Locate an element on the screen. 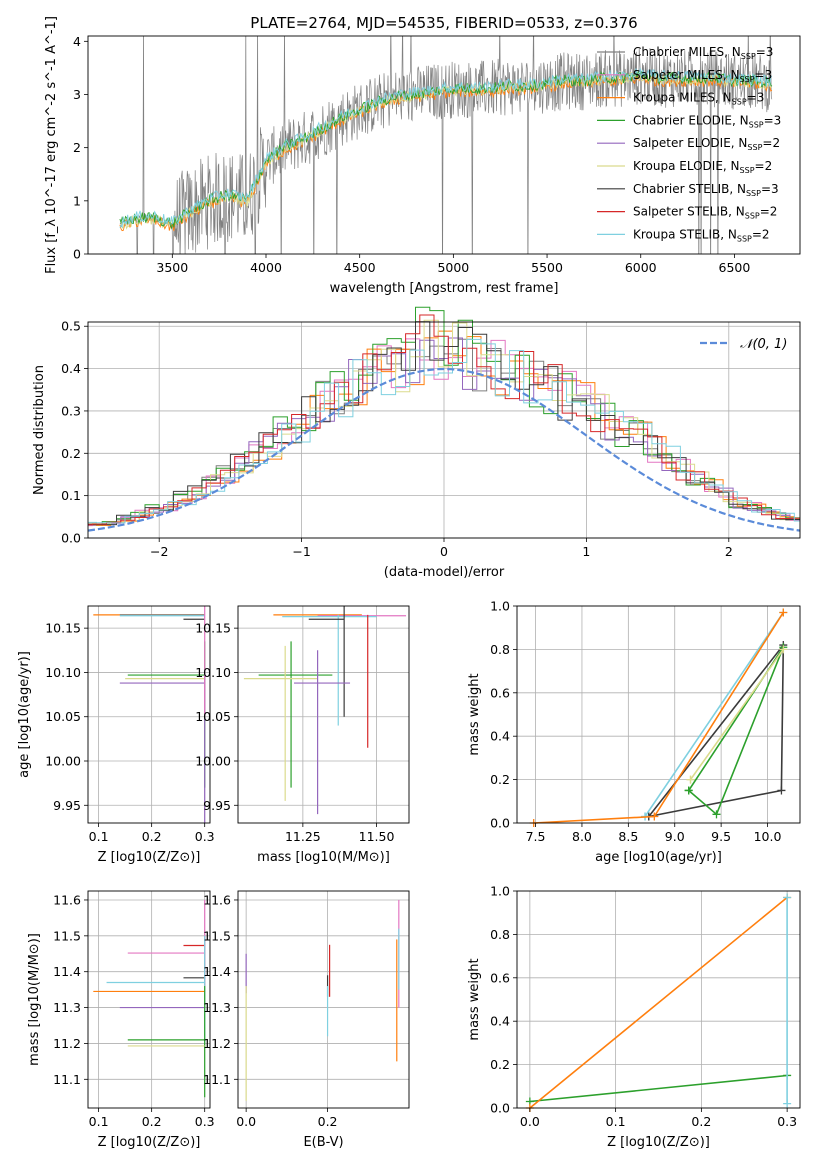 This screenshot has height=1170, width=819. x-axis-label: E(B-V) is located at coordinates (323, 1142).